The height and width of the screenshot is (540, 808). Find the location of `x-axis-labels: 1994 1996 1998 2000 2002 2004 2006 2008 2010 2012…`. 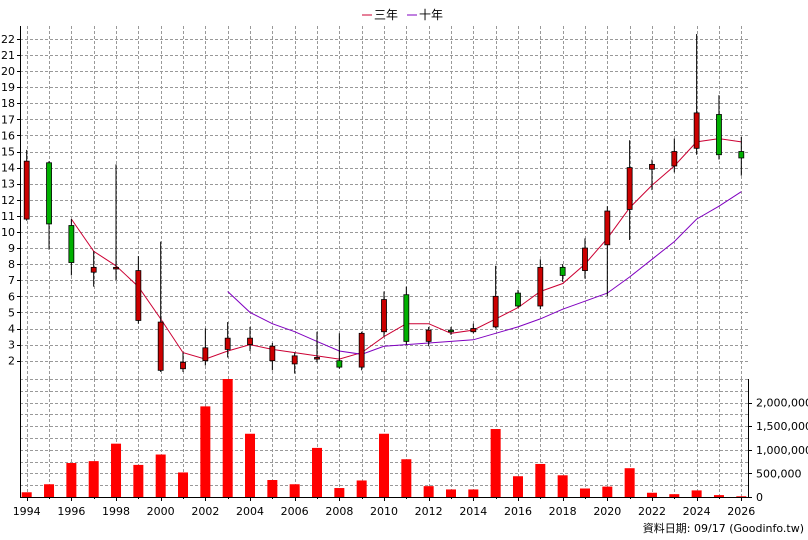

x-axis-labels: 1994 1996 1998 2000 2002 2004 2006 2008 2010 2012… is located at coordinates (384, 511).